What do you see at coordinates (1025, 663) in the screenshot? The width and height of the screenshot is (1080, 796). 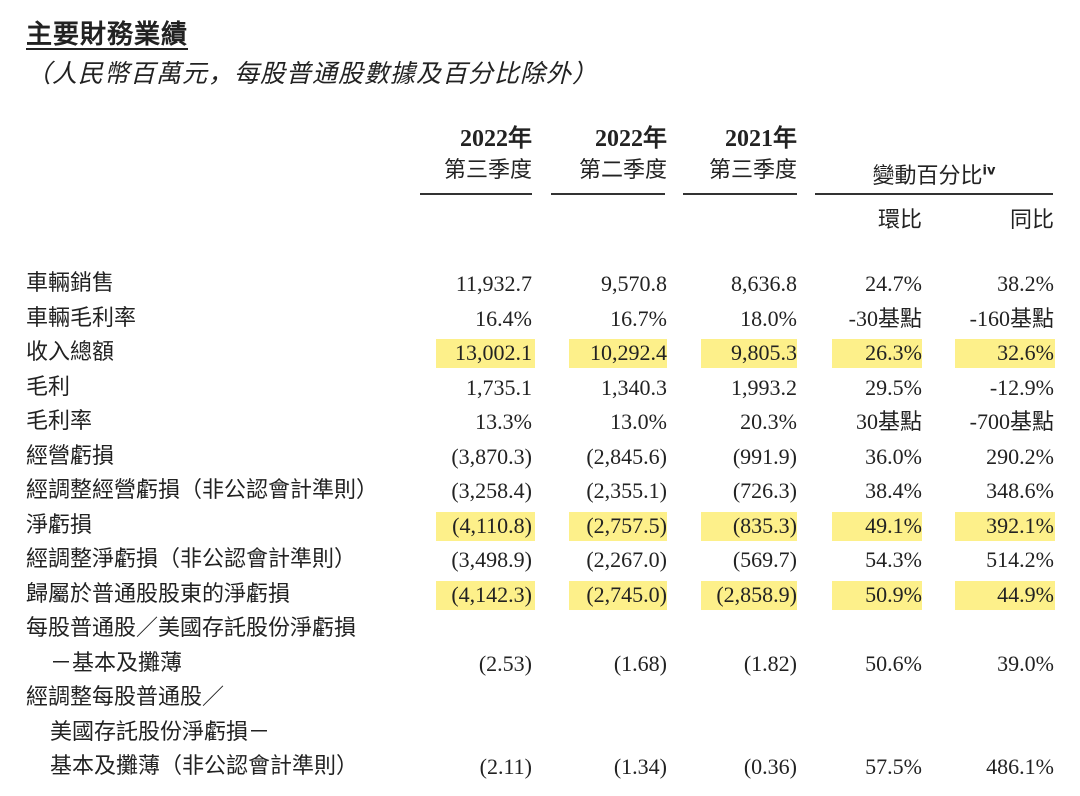 I see `row-value: 39.0%` at bounding box center [1025, 663].